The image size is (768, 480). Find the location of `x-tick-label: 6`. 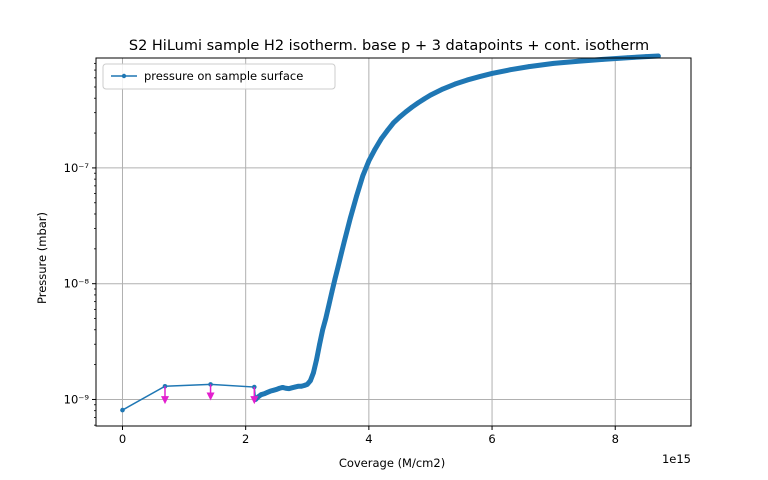

x-tick-label: 6 is located at coordinates (491, 439).